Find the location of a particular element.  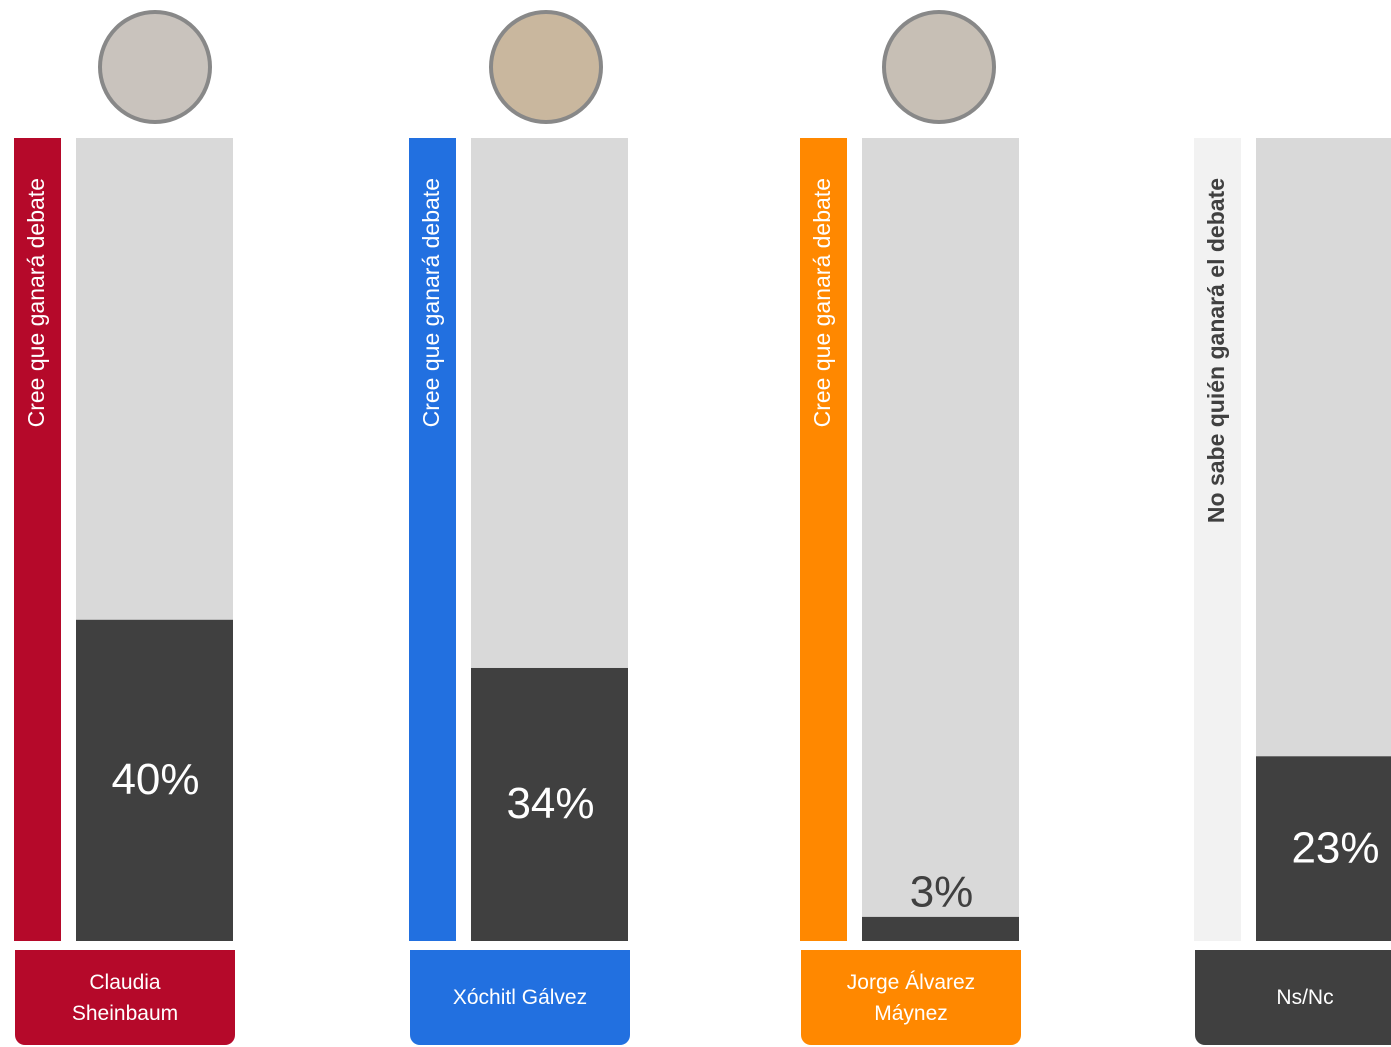

avatars is located at coordinates (547, 67).